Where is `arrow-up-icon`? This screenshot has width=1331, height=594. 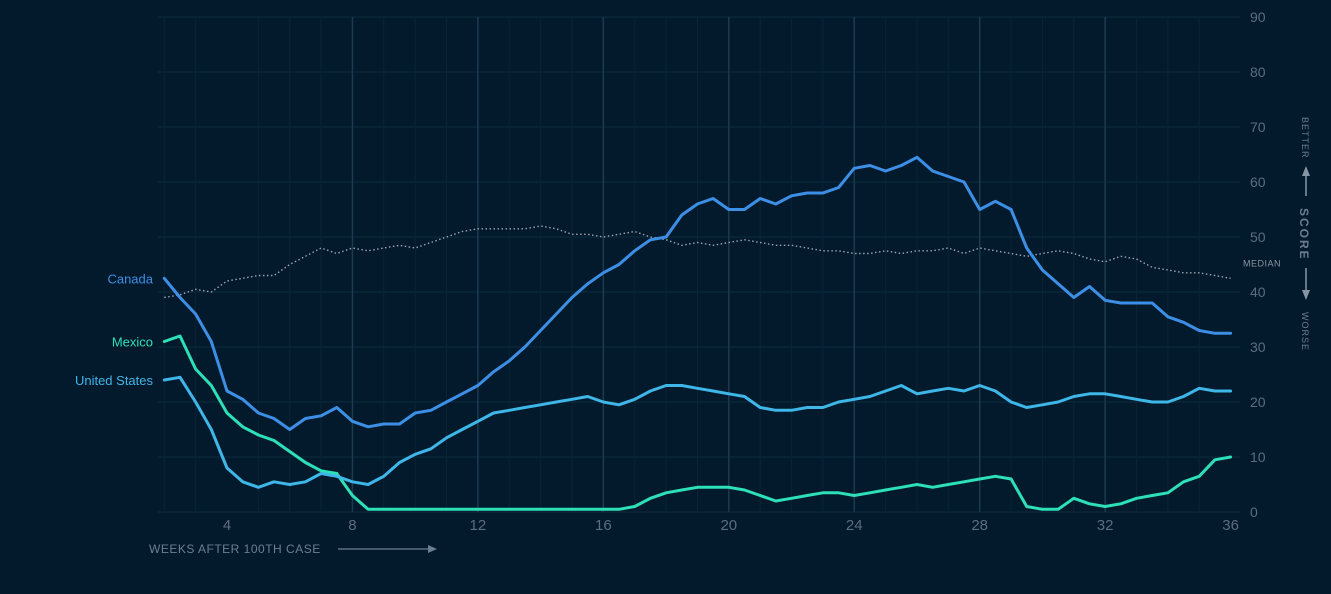 arrow-up-icon is located at coordinates (1306, 171).